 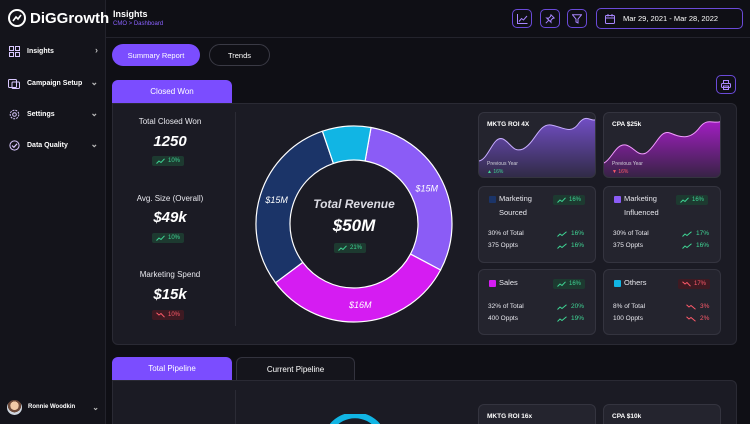 What do you see at coordinates (172, 368) in the screenshot?
I see `tab-total-pipeline: Total Pipeline` at bounding box center [172, 368].